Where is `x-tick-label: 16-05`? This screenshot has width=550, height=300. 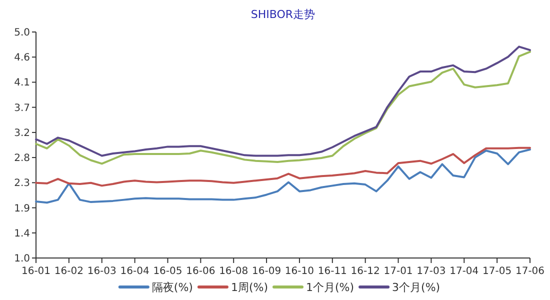
x-tick-label: 16-05 is located at coordinates (167, 271).